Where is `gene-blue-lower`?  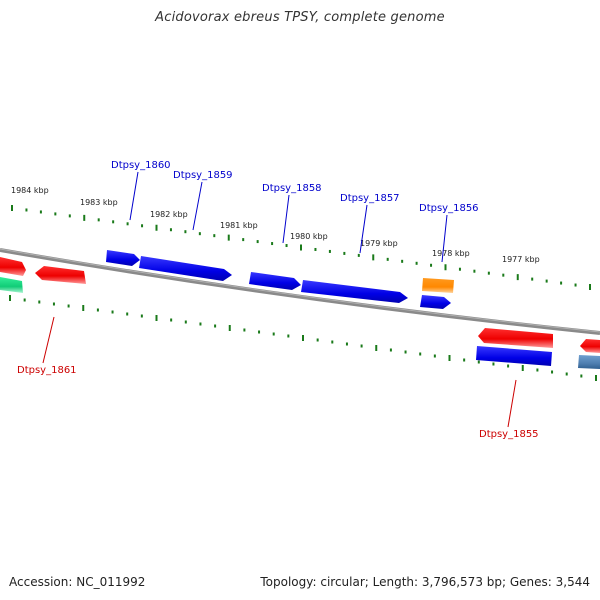
gene-blue-lower is located at coordinates (514, 356).